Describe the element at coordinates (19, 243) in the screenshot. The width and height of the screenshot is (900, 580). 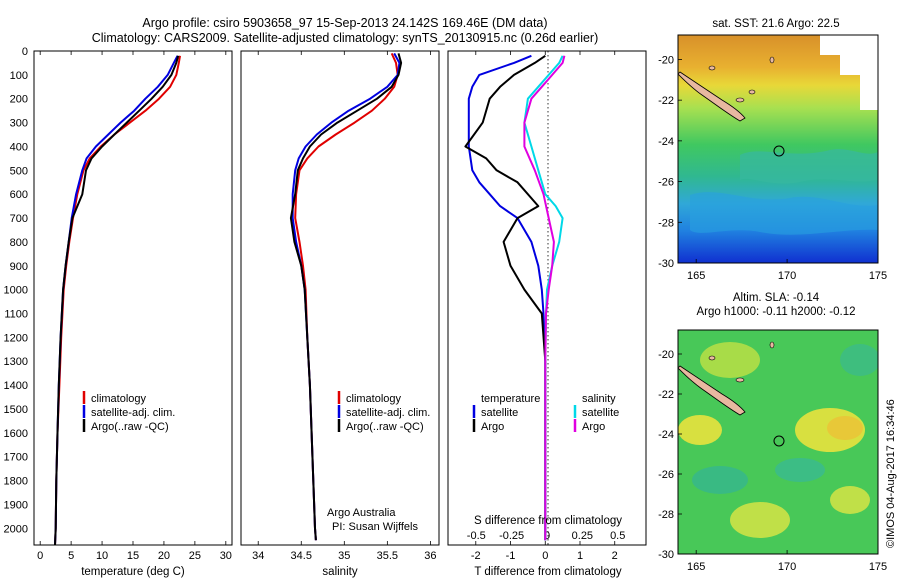
I see `depth-tick-label: 800` at that location.